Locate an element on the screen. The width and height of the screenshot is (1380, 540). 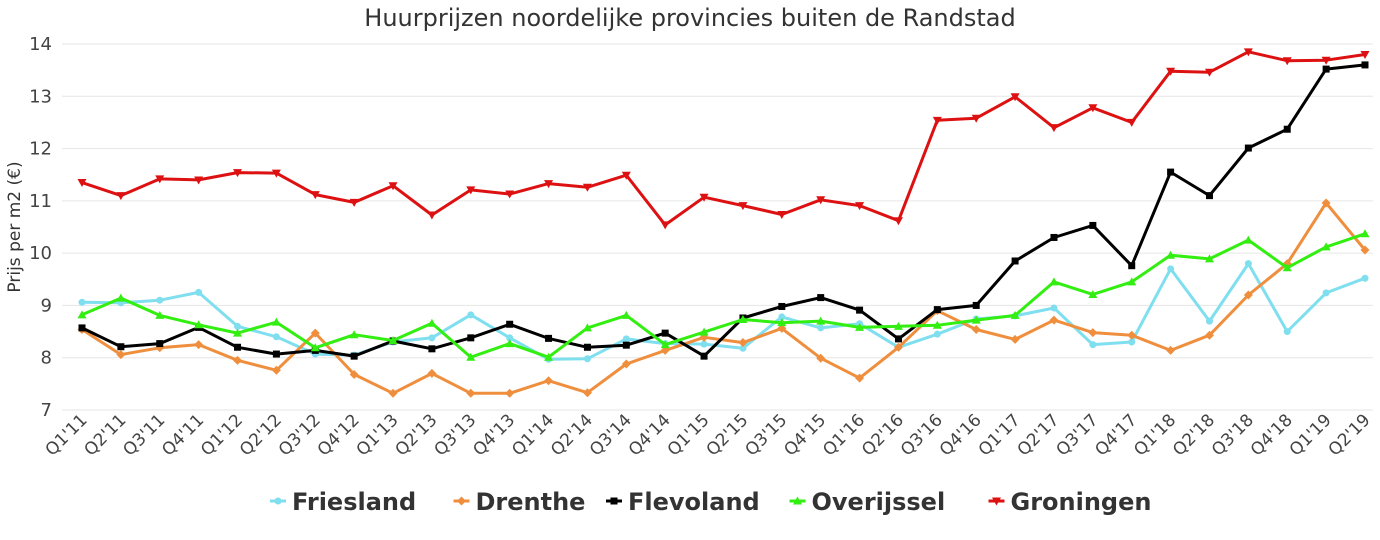
legend-item-friesland: Friesland is located at coordinates (343, 502).